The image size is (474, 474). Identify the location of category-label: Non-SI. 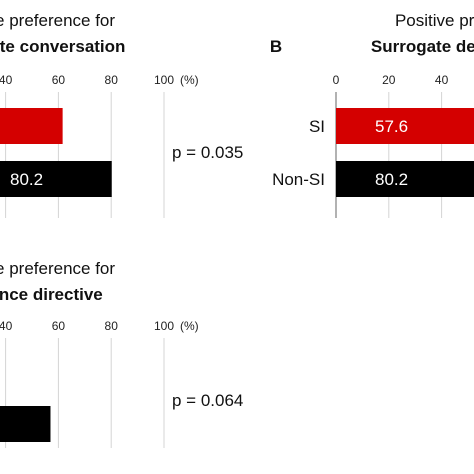
(298, 179).